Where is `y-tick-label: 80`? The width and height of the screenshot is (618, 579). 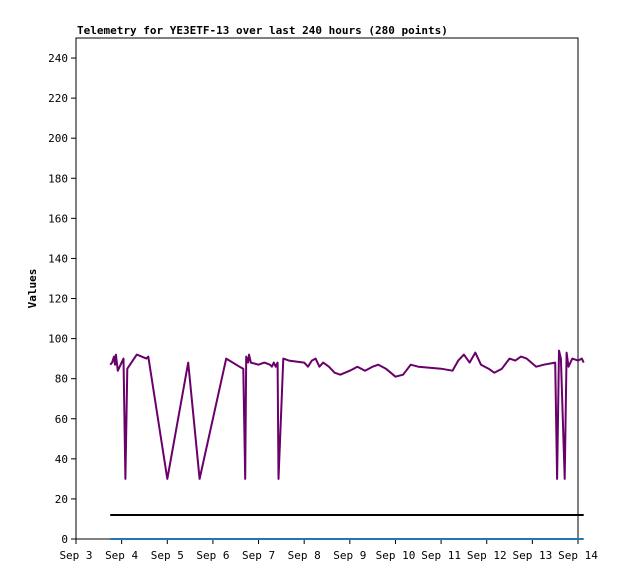
y-tick-label: 80 is located at coordinates (61, 379).